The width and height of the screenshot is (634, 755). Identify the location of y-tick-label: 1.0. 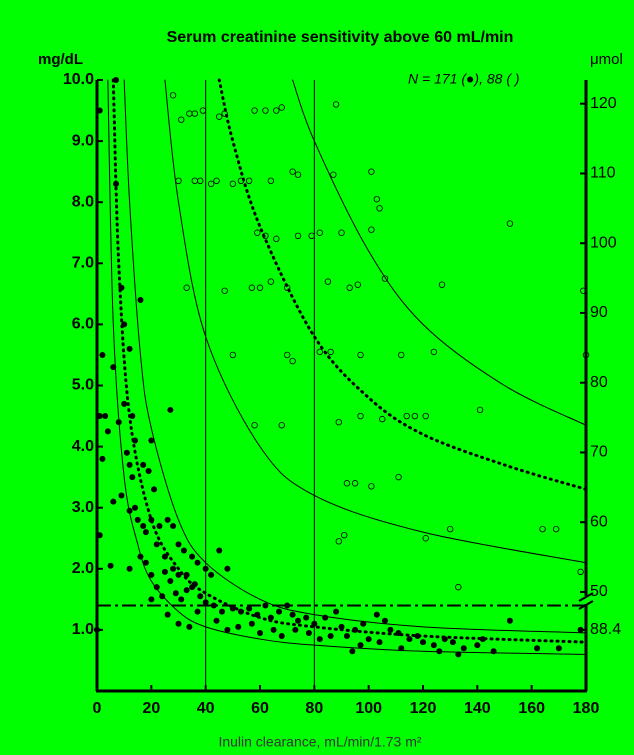
(83, 629).